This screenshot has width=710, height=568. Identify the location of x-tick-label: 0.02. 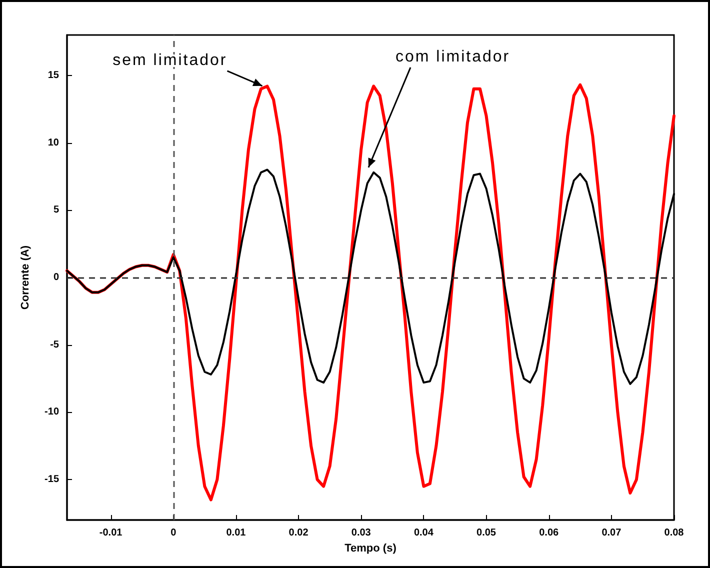
(298, 533).